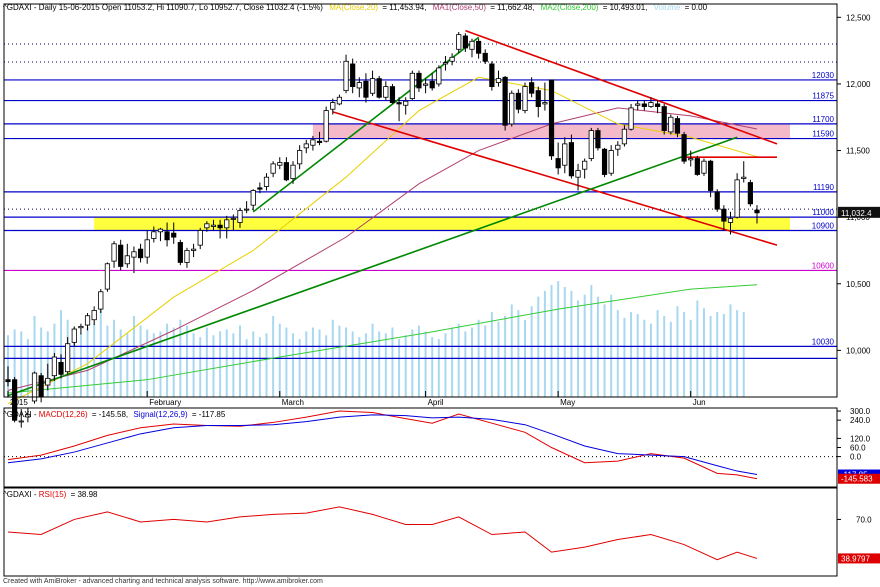 The height and width of the screenshot is (587, 880). What do you see at coordinates (823, 134) in the screenshot?
I see `level-label: 11590` at bounding box center [823, 134].